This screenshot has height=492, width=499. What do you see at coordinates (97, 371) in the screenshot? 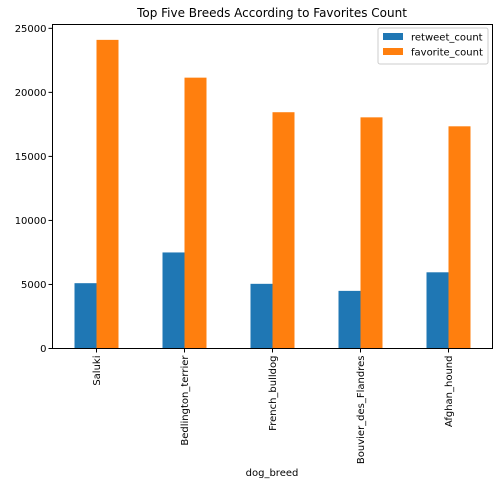
I see `x-tick-label: Saluki` at bounding box center [97, 371].